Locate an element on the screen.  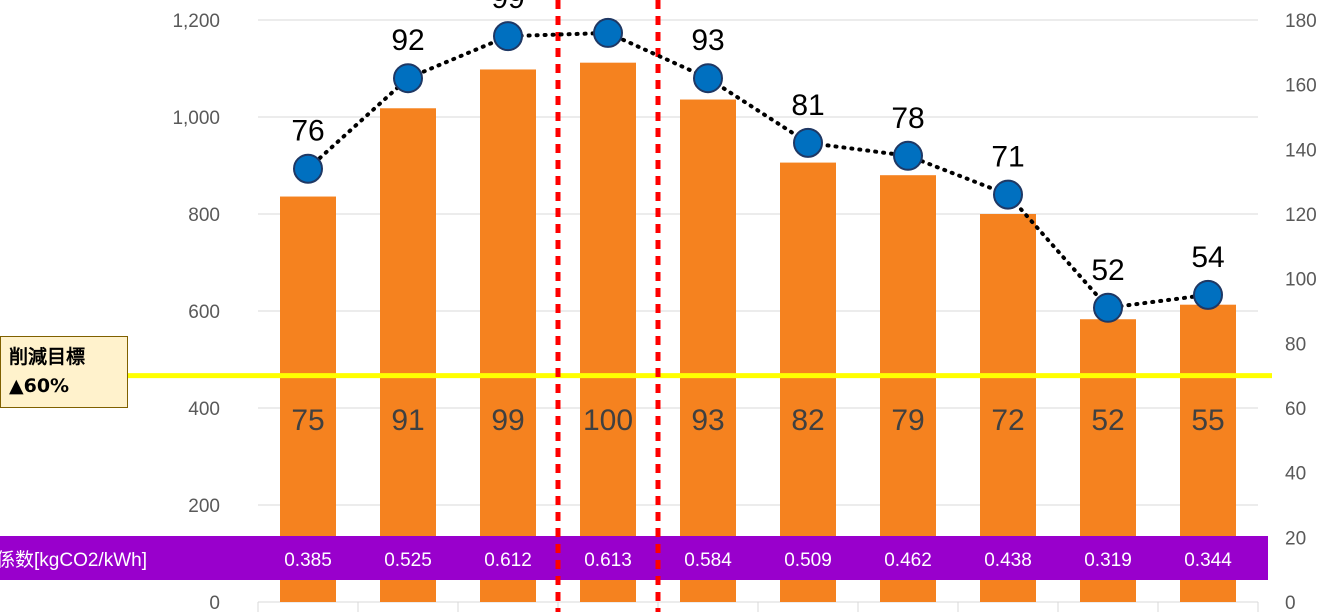
line-data-label: 71 is located at coordinates (1007, 157).